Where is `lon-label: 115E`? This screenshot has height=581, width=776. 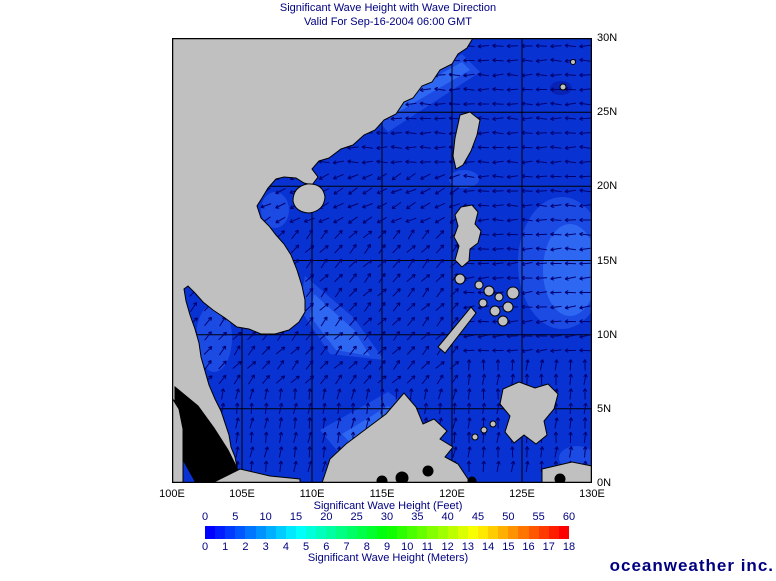
lon-label: 115E is located at coordinates (382, 494).